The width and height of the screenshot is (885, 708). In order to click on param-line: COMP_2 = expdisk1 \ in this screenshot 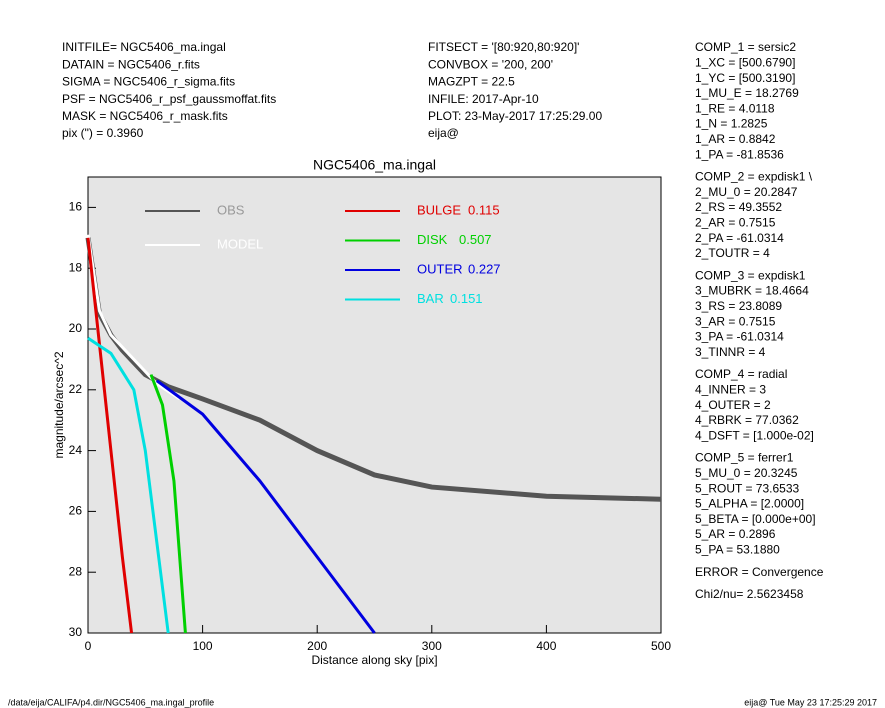, I will do `click(754, 177)`.